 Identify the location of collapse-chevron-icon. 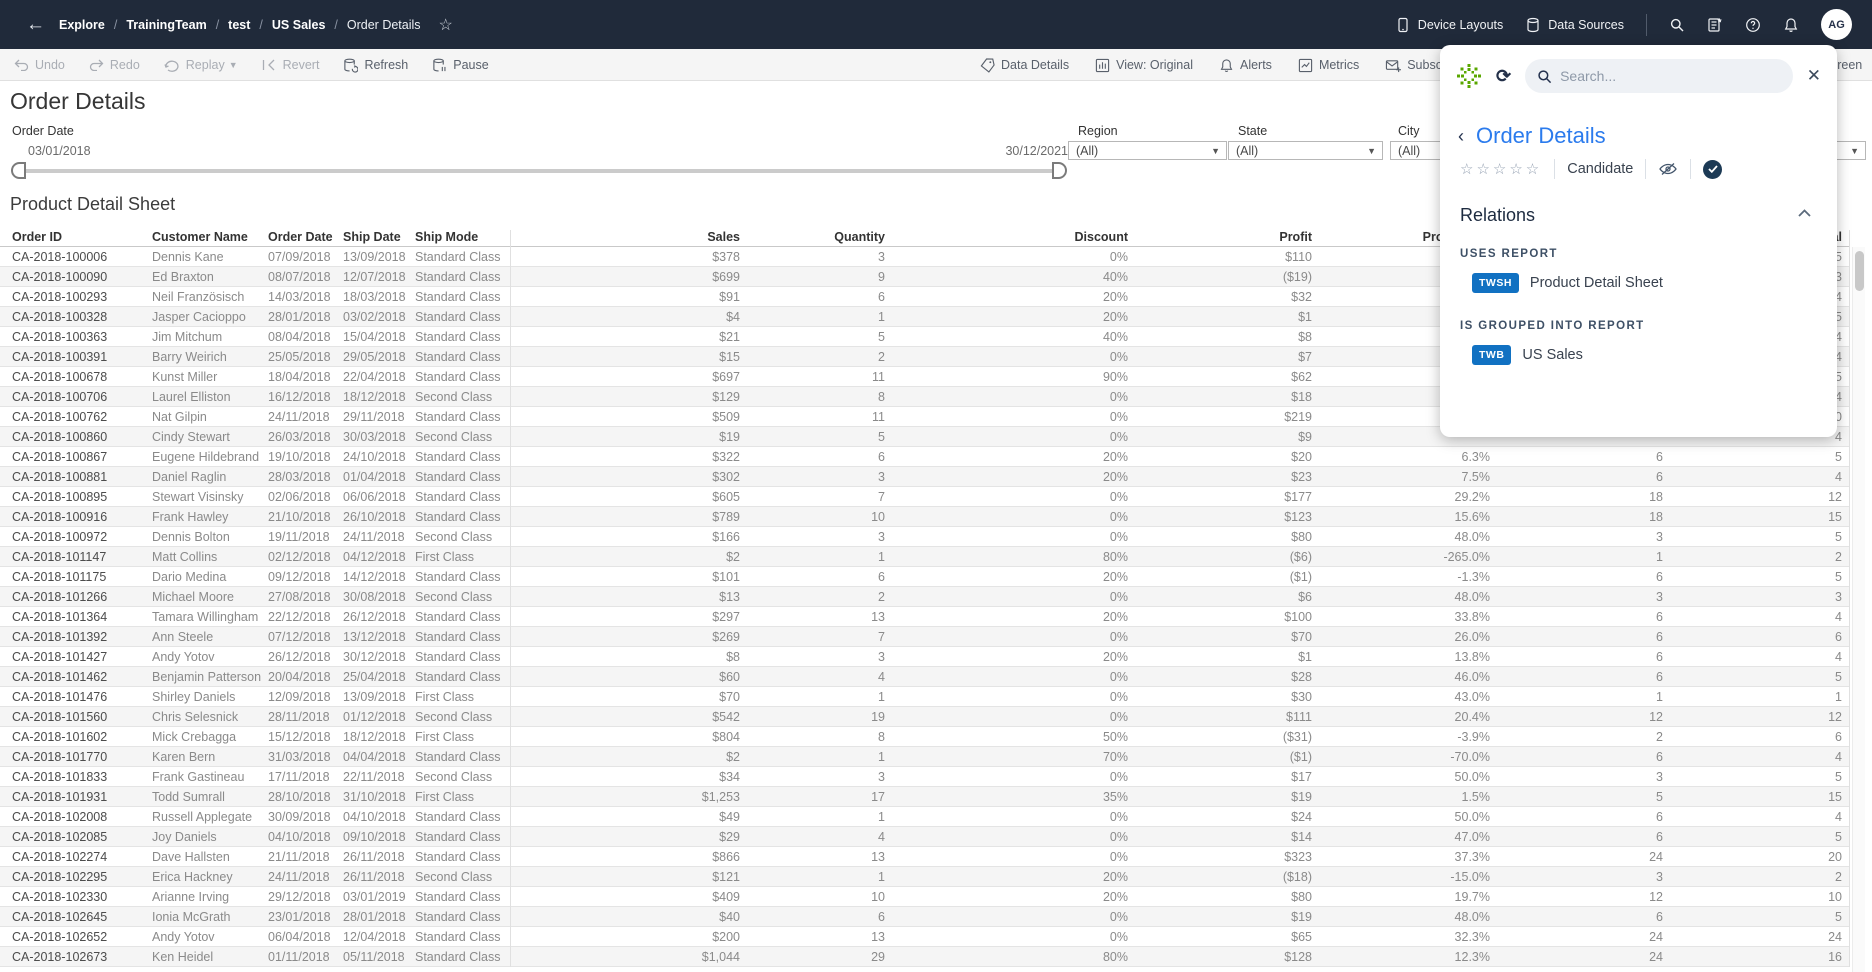
(1804, 213).